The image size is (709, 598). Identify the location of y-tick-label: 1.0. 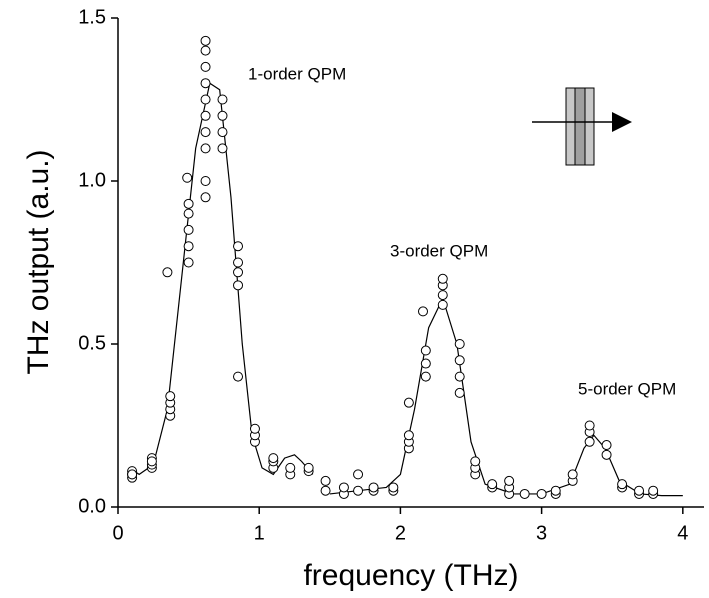
(92, 180).